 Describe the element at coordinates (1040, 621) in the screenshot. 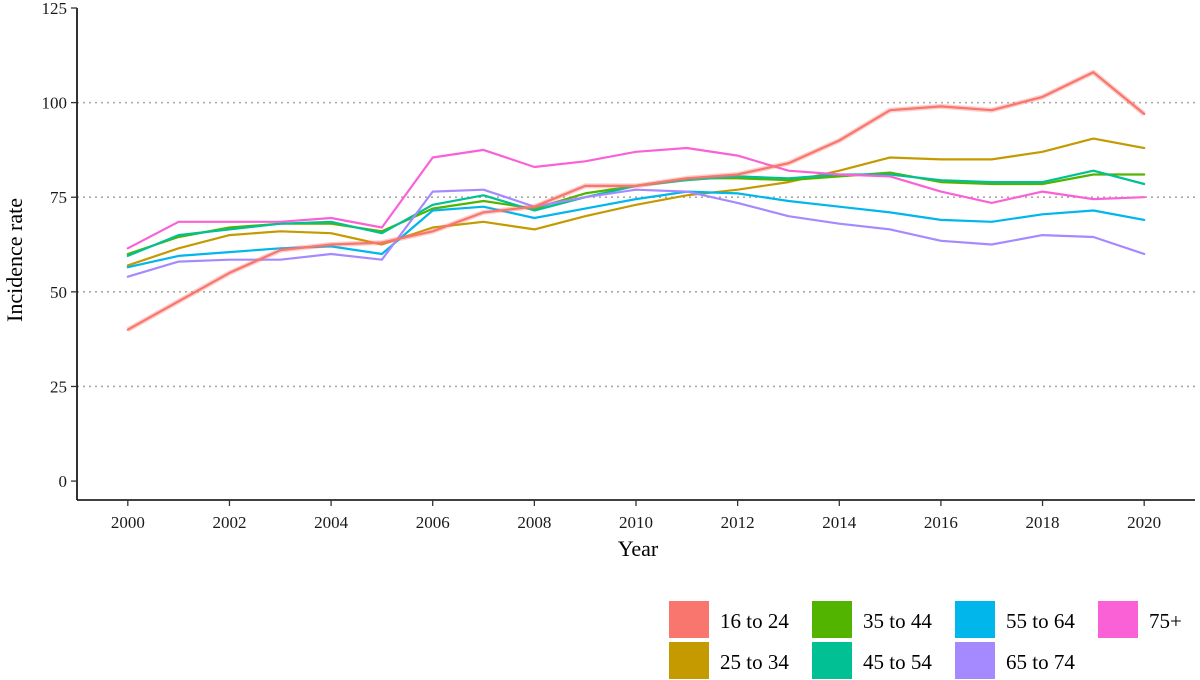

I see `legend-label: 55 to 64` at that location.